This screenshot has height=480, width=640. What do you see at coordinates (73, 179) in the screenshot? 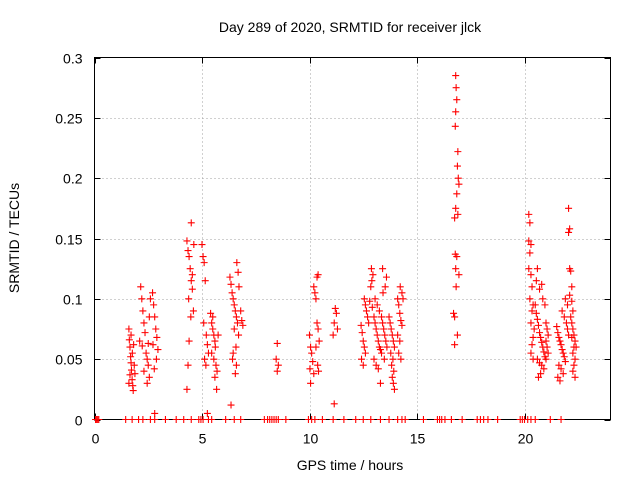
I see `y-tick-label: 0.2` at bounding box center [73, 179].